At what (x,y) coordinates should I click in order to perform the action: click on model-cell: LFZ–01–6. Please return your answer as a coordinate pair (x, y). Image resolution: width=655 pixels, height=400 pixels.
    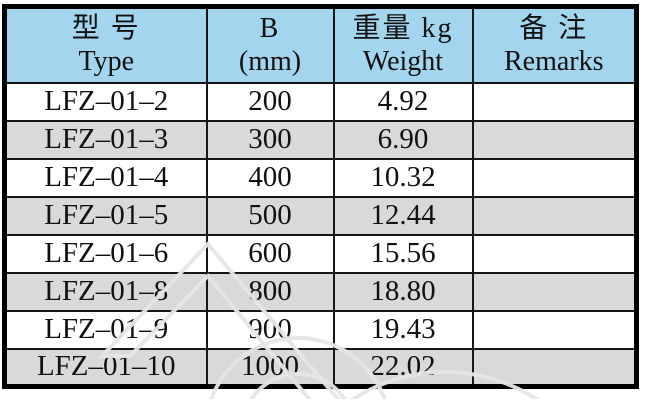
    Looking at the image, I should click on (105, 253).